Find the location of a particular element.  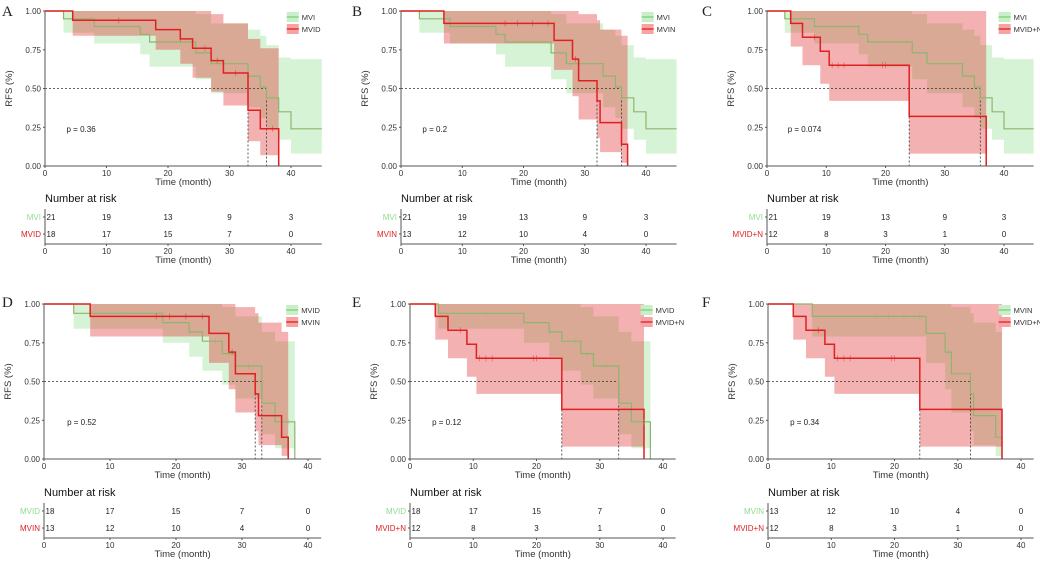

km-curve-mvid is located at coordinates (162, 88).